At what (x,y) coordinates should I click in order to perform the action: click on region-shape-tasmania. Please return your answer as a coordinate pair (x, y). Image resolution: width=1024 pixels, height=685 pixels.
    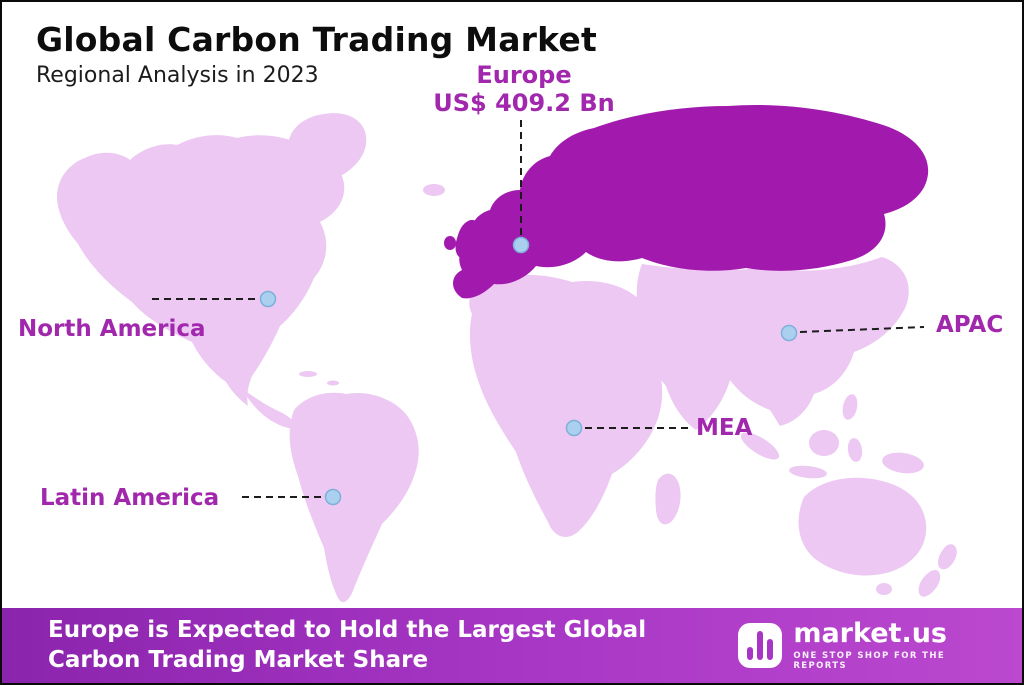
    Looking at the image, I should click on (884, 589).